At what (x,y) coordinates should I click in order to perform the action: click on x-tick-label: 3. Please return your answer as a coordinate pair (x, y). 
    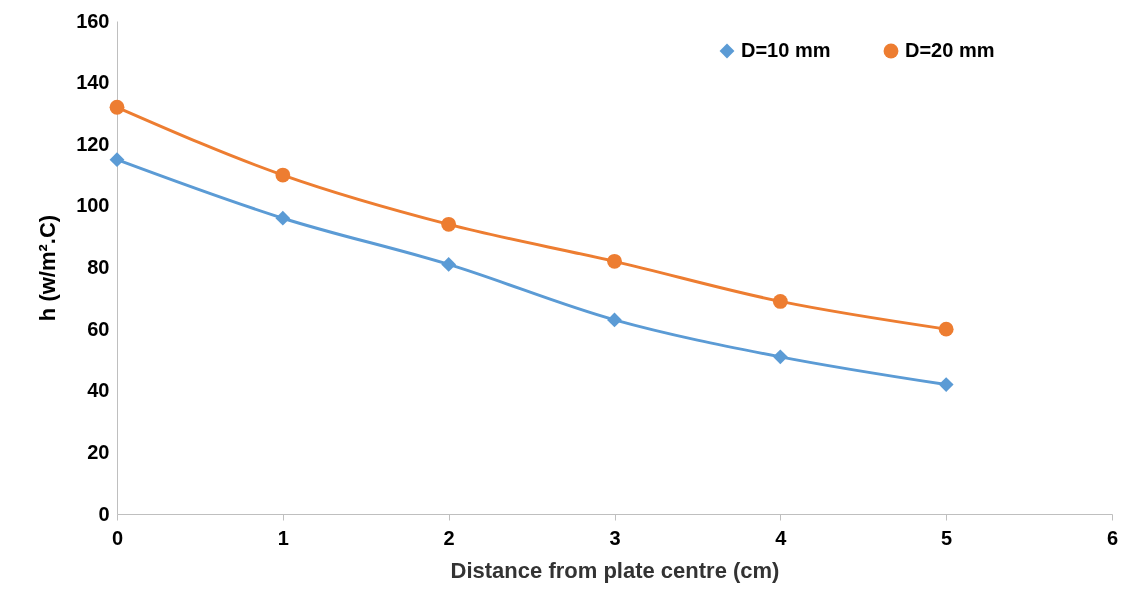
    Looking at the image, I should click on (615, 537).